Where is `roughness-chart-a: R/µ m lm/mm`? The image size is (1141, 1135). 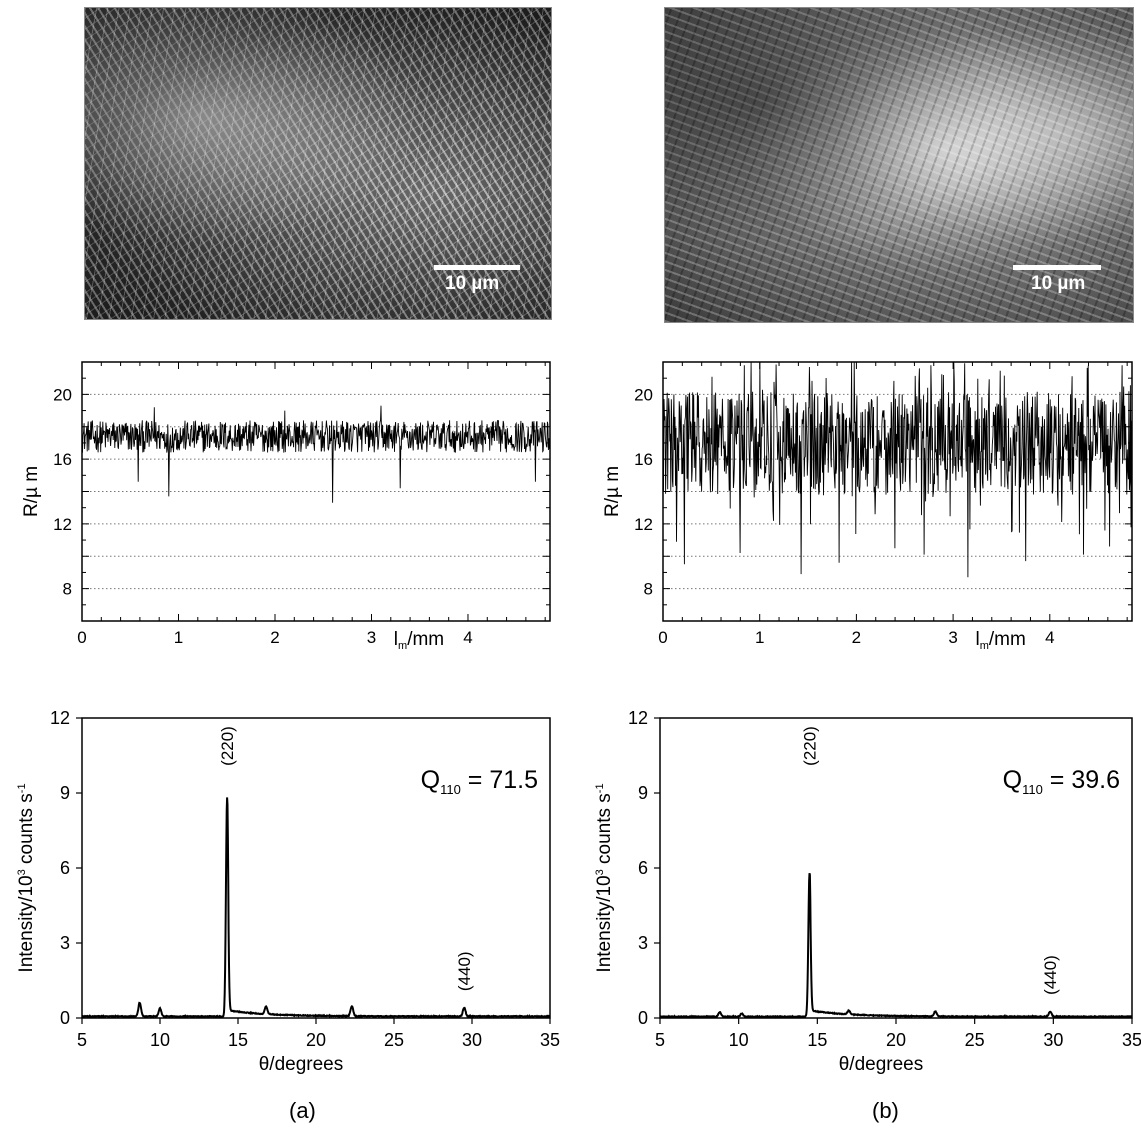 roughness-chart-a: R/µ m lm/mm is located at coordinates (286, 506).